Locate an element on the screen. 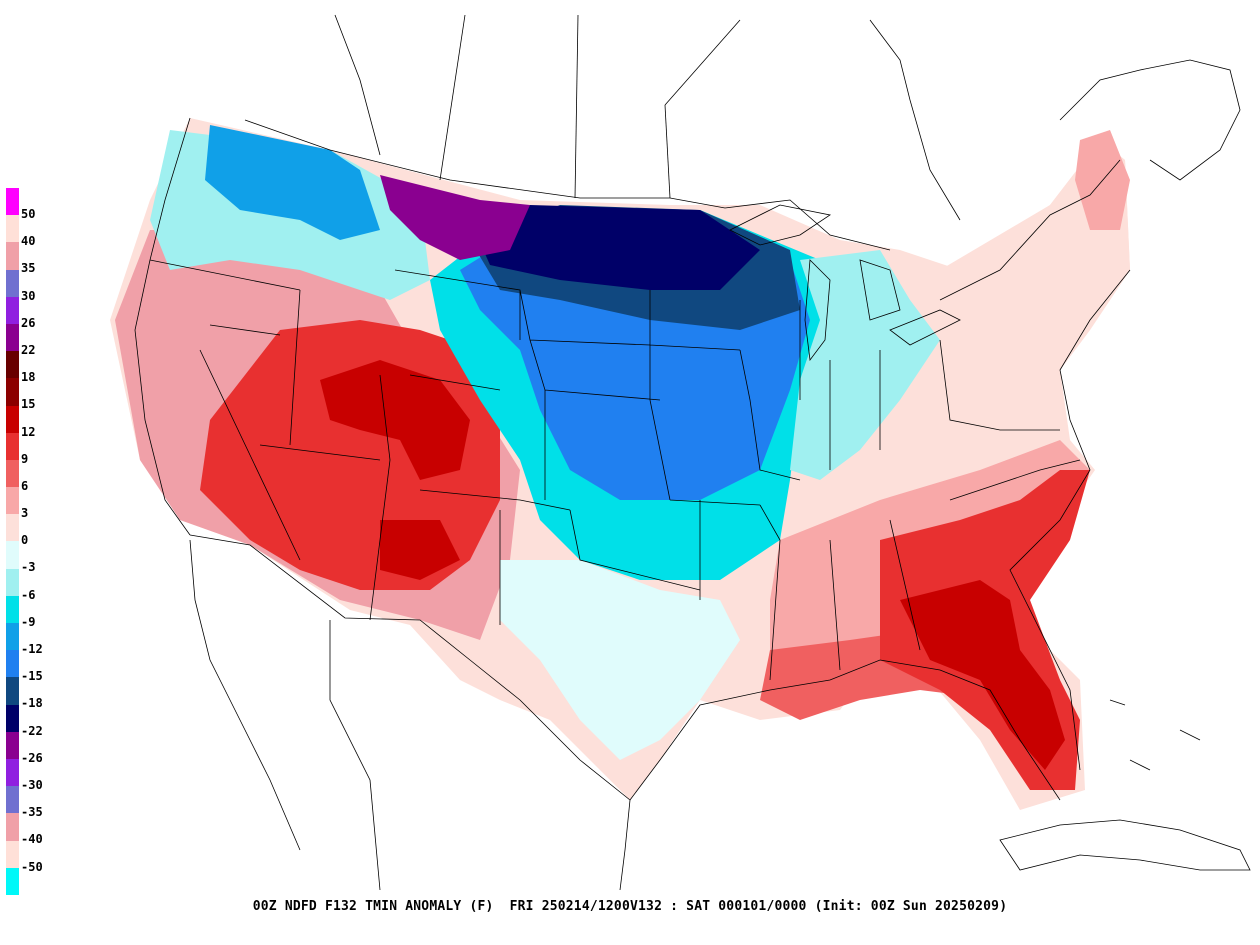 The height and width of the screenshot is (945, 1260). legend-entry: 22 is located at coordinates (36, 339).